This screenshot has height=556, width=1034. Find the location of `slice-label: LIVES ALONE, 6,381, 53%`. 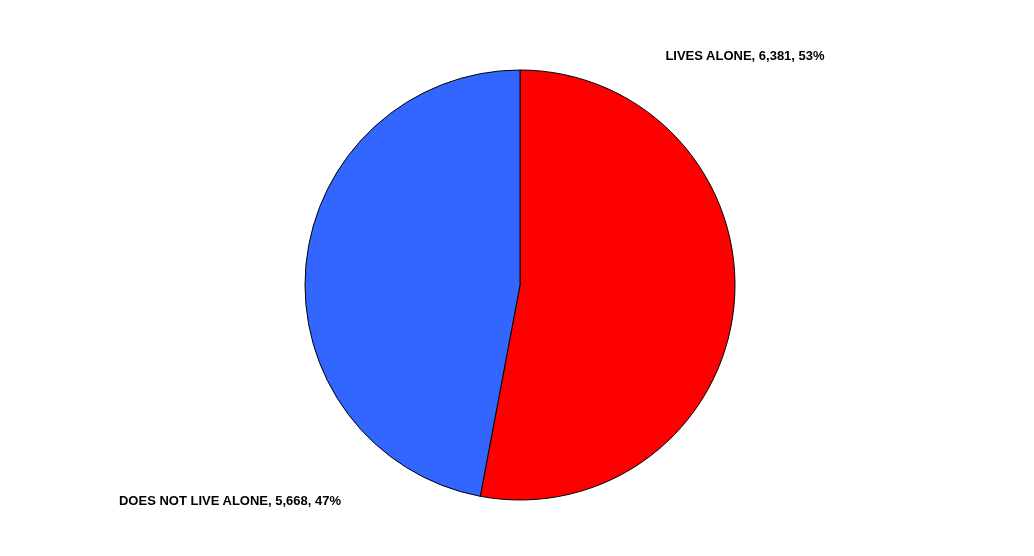

slice-label: LIVES ALONE, 6,381, 53% is located at coordinates (745, 55).